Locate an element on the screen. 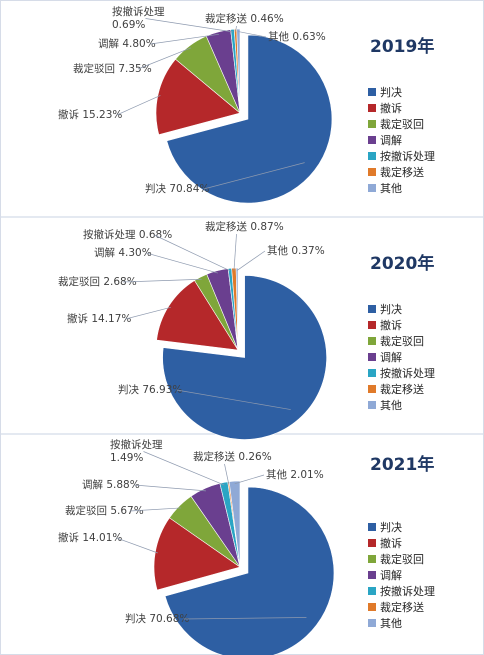 The height and width of the screenshot is (655, 484). data-label-判决: 判决 70.68% is located at coordinates (157, 619).